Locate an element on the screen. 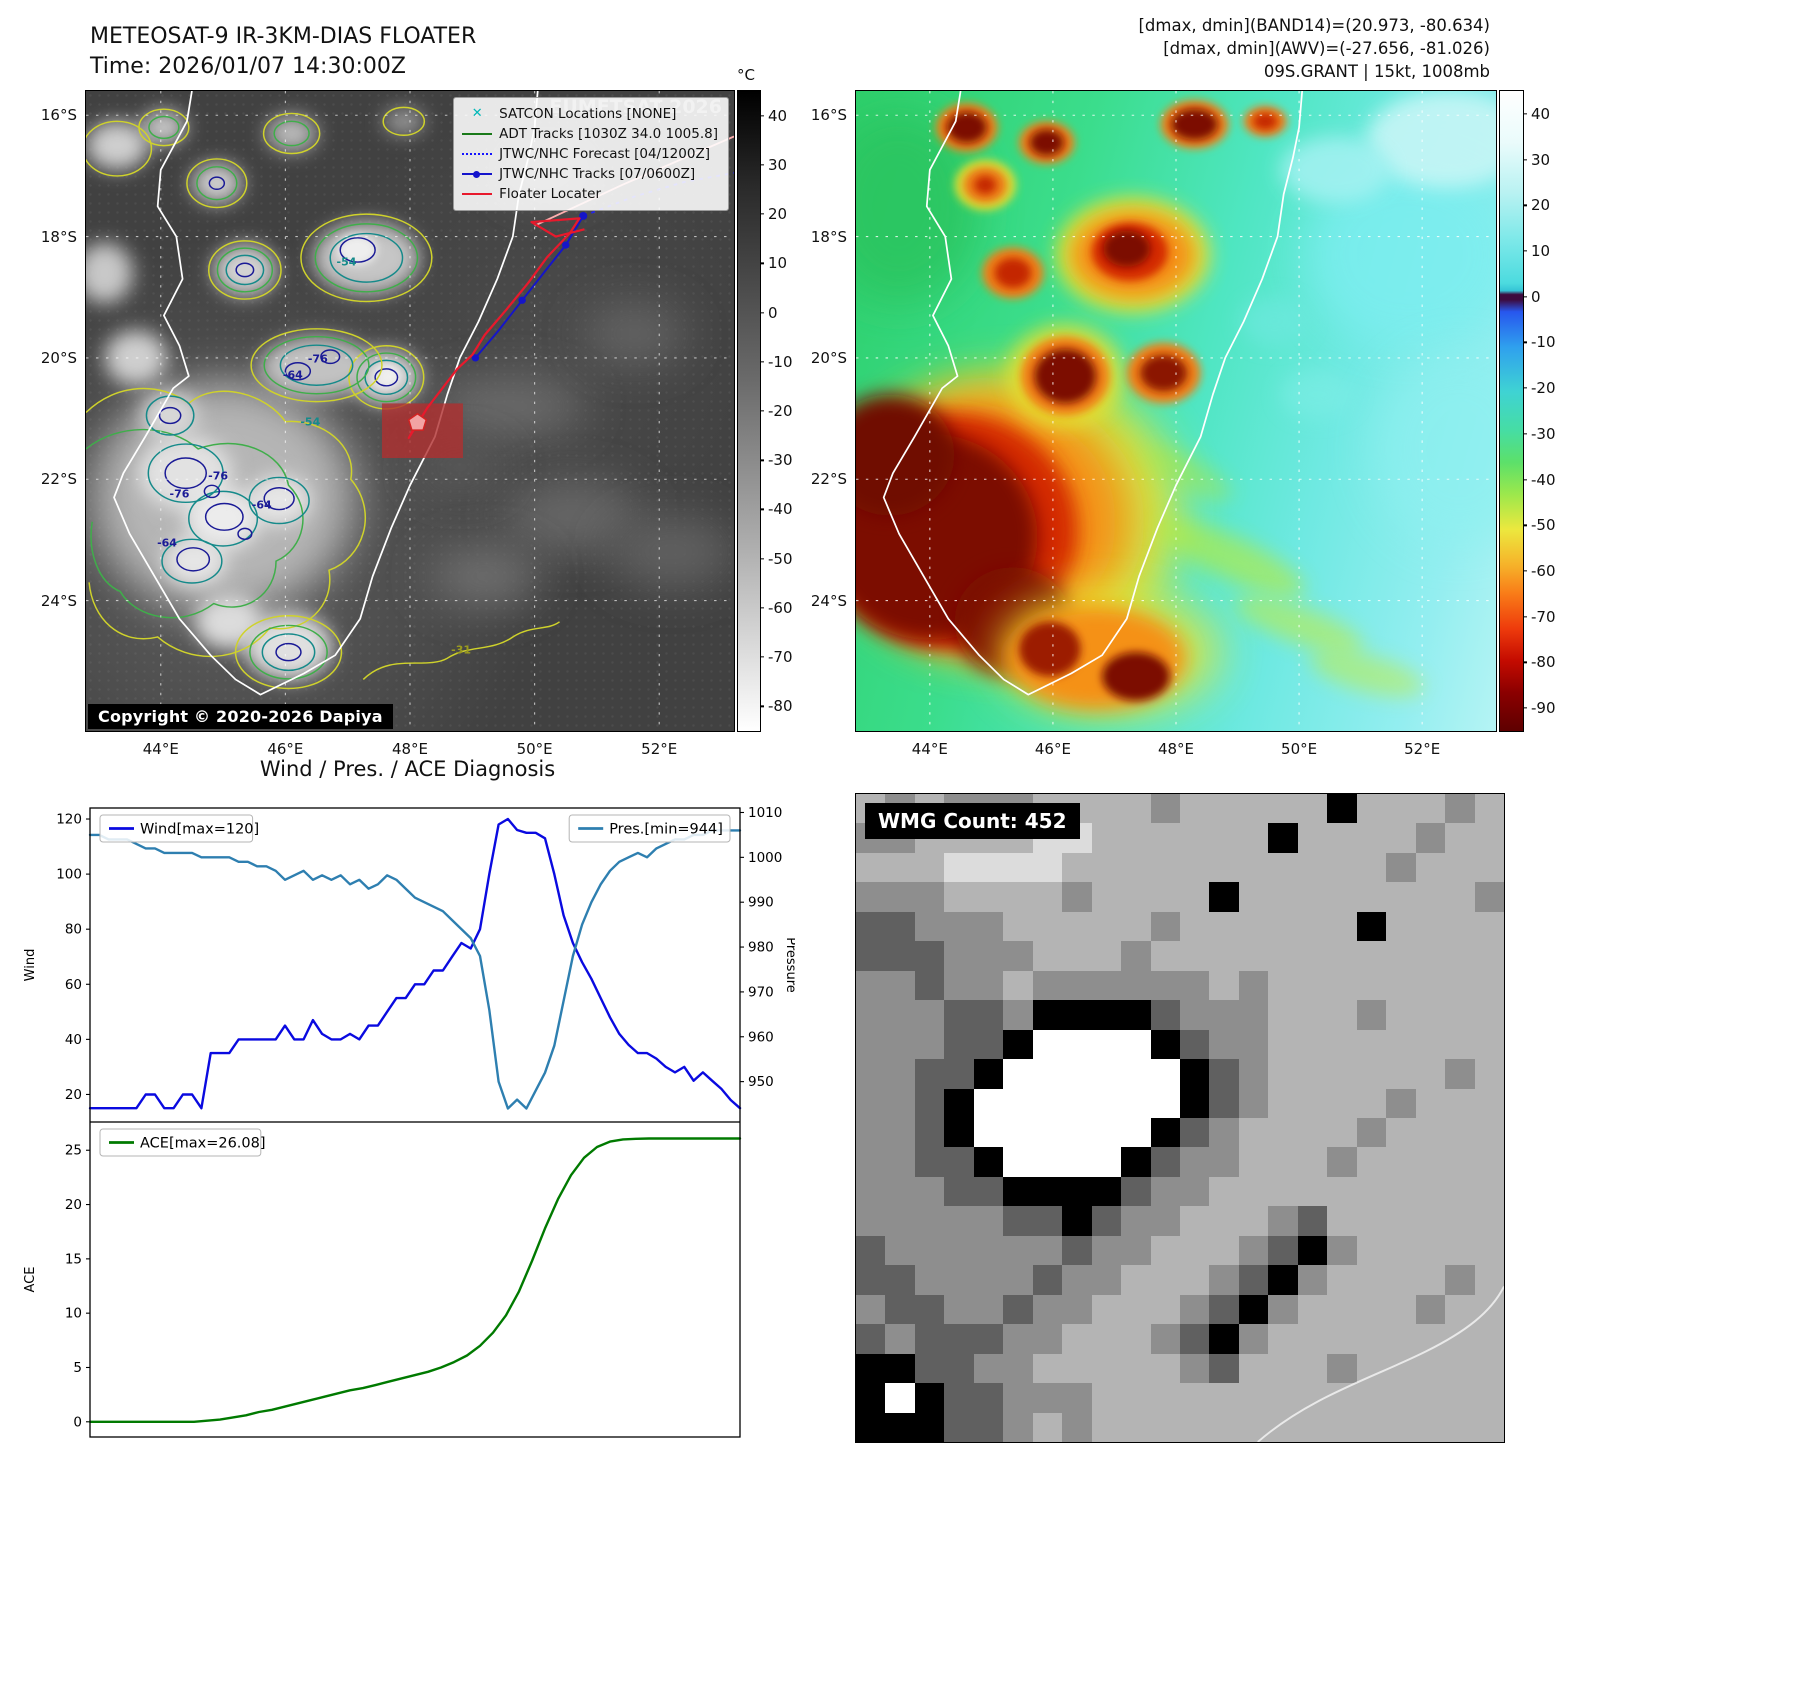 Image resolution: width=1797 pixels, height=1696 pixels. colorbar-tick-label: 10 is located at coordinates (778, 263).